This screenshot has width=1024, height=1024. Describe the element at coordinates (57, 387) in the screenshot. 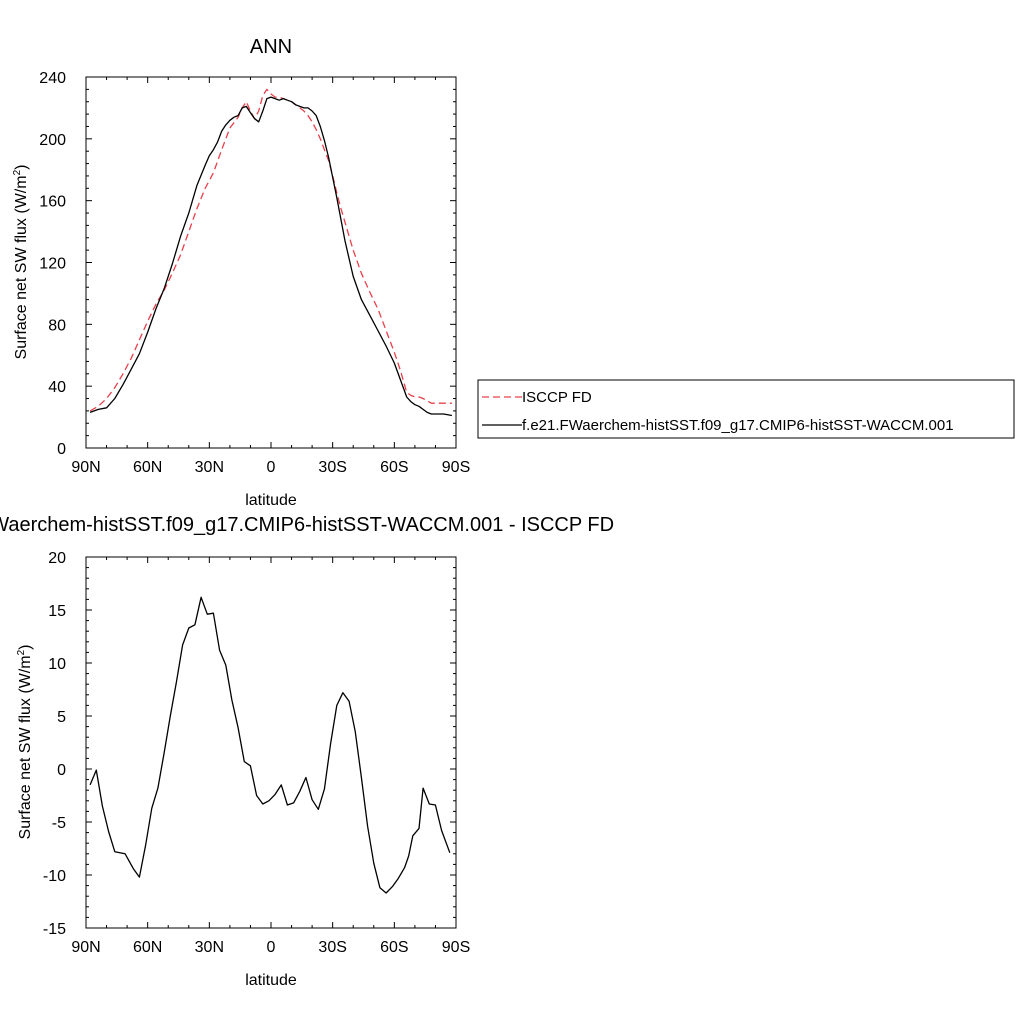

I see `y-tick-label: 40` at that location.